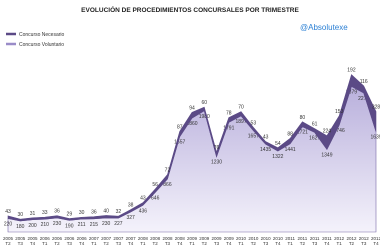 Image resolution: width=380 pixels, height=250 pixels. I want to click on data-label: 1441, so click(290, 150).